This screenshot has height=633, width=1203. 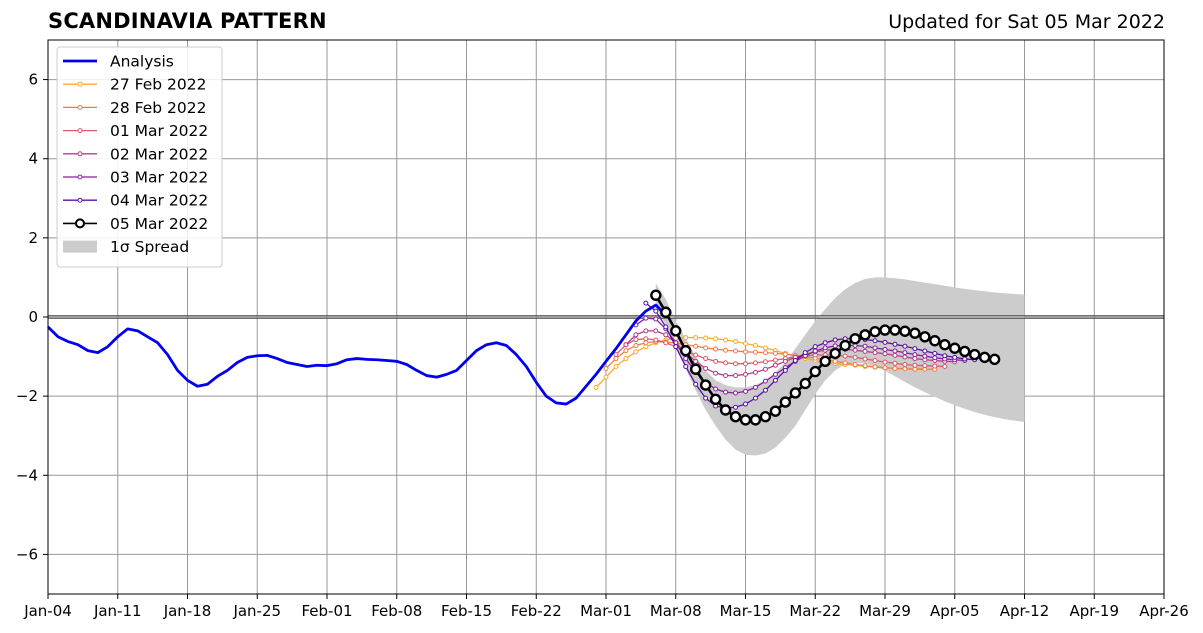 What do you see at coordinates (466, 611) in the screenshot?
I see `x-tick-label: Feb-15` at bounding box center [466, 611].